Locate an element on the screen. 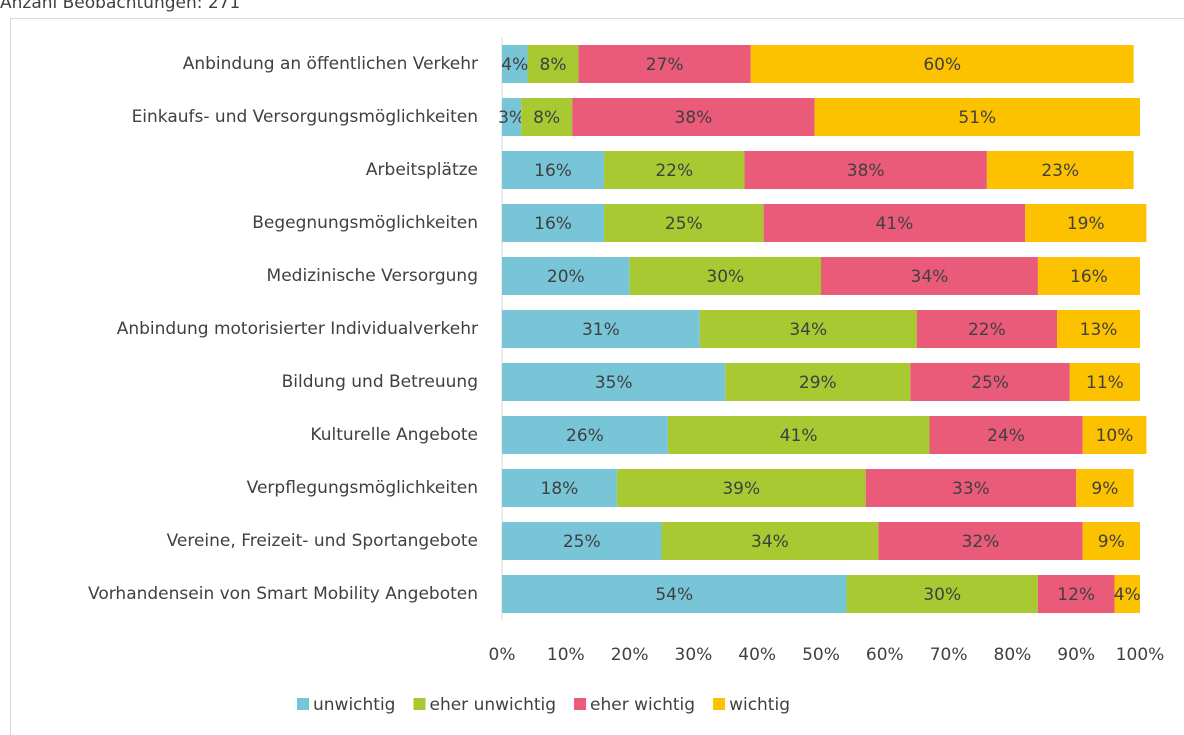 Image resolution: width=1184 pixels, height=735 pixels. x-tick-label: 0% is located at coordinates (502, 655).